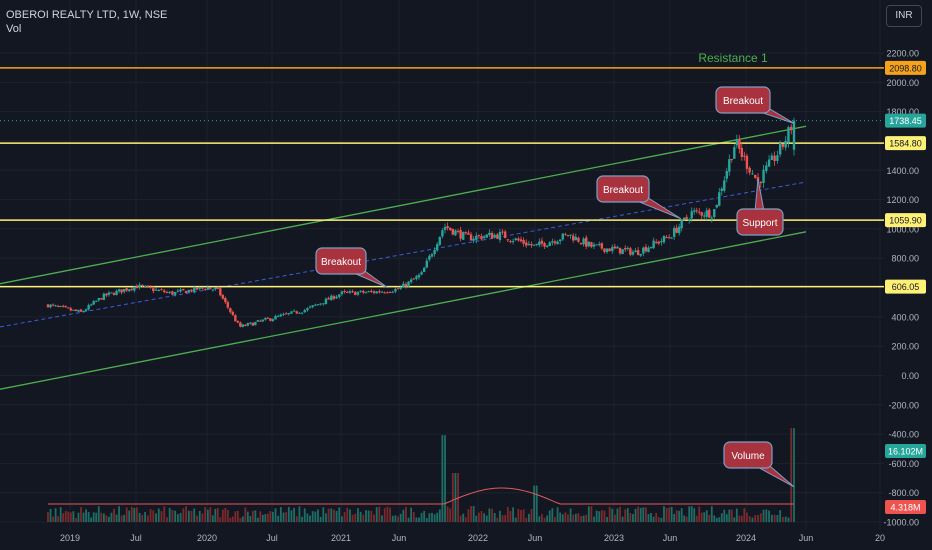 This screenshot has width=932, height=550. I want to click on currency-button: INR, so click(904, 16).